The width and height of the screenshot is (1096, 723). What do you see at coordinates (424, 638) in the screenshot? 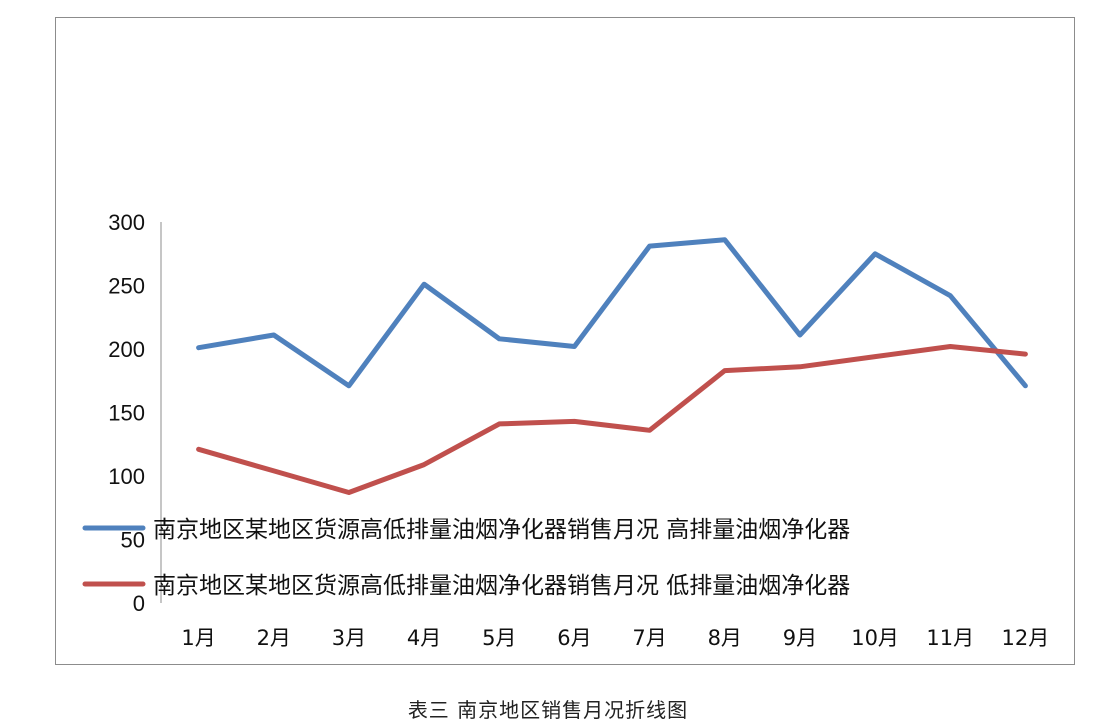
I see `x-tick-label: 4月` at bounding box center [424, 638].